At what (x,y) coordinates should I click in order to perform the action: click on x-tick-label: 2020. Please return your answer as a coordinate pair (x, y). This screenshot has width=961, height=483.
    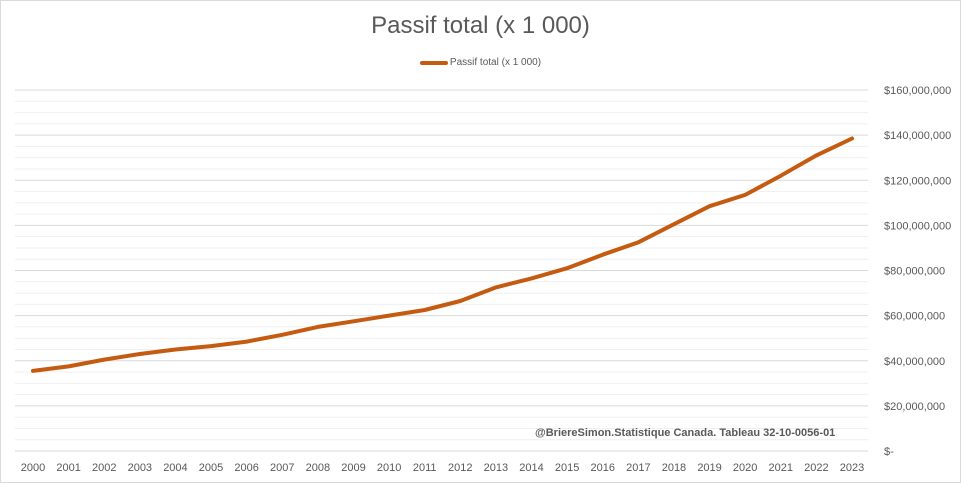
    Looking at the image, I should click on (745, 468).